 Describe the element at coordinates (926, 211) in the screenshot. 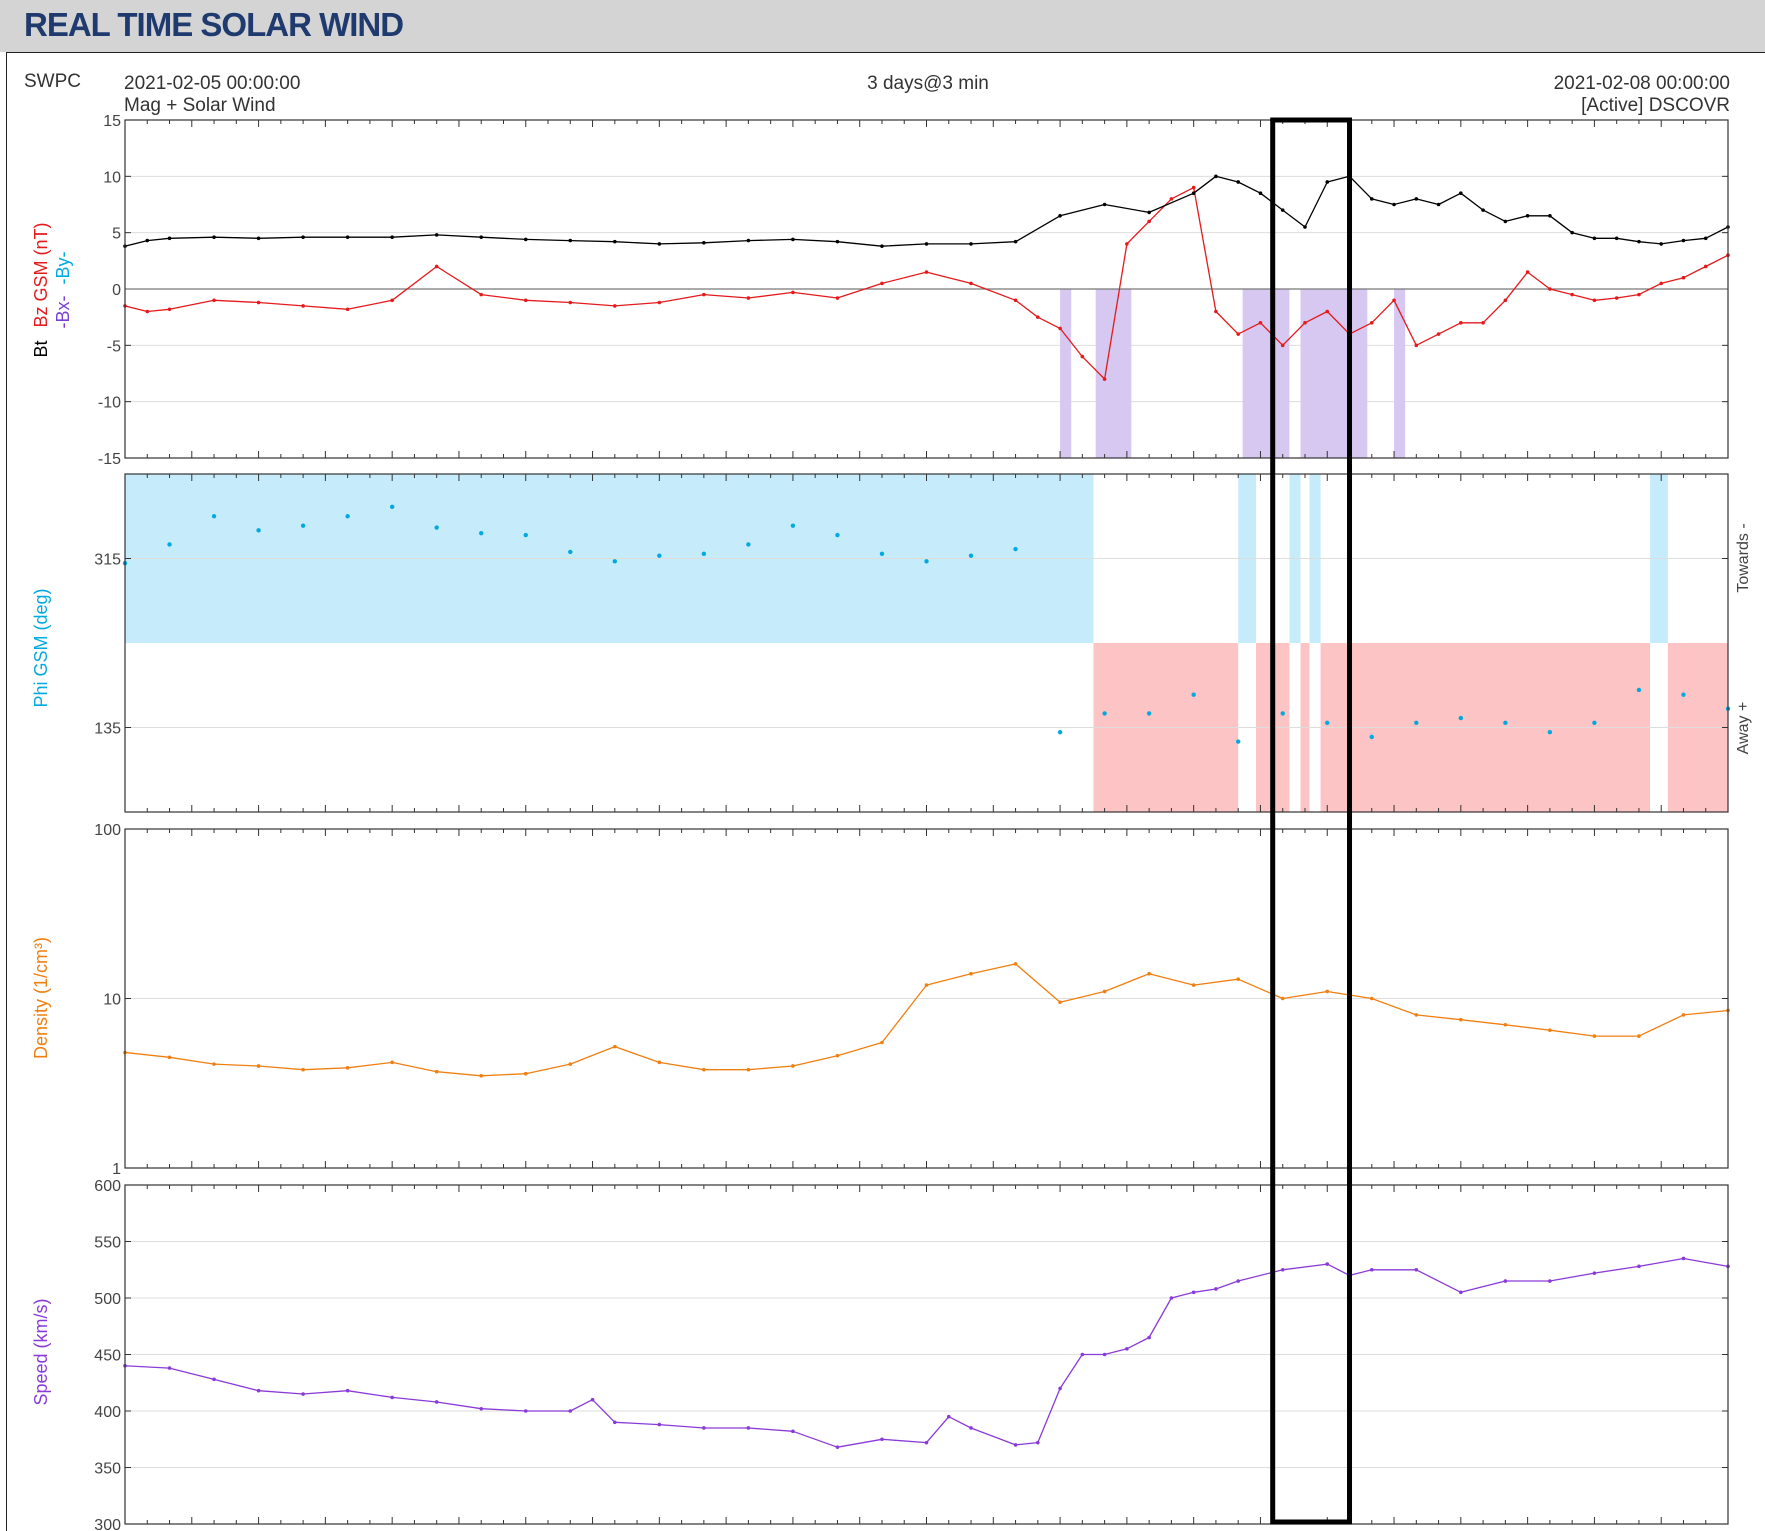

I see `bt-series` at that location.